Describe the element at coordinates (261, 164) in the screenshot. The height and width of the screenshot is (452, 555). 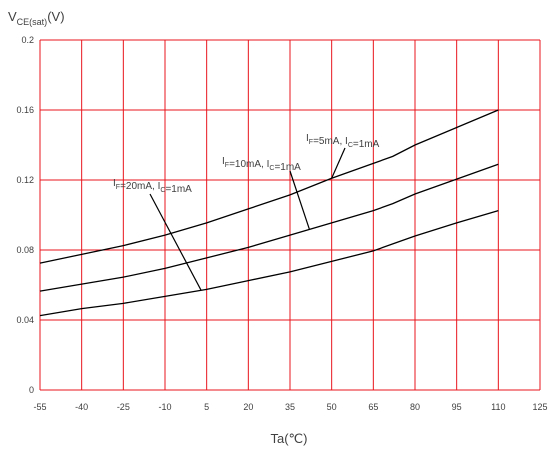
I see `series-label-2: IF=10mA, IC=1mA` at that location.